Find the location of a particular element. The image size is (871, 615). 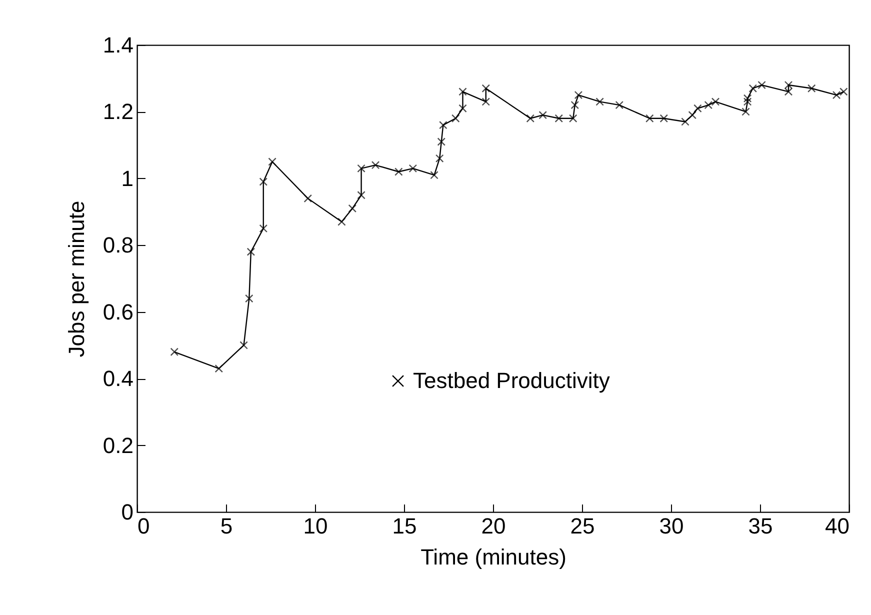

x-tick-label: 20 is located at coordinates (493, 526).